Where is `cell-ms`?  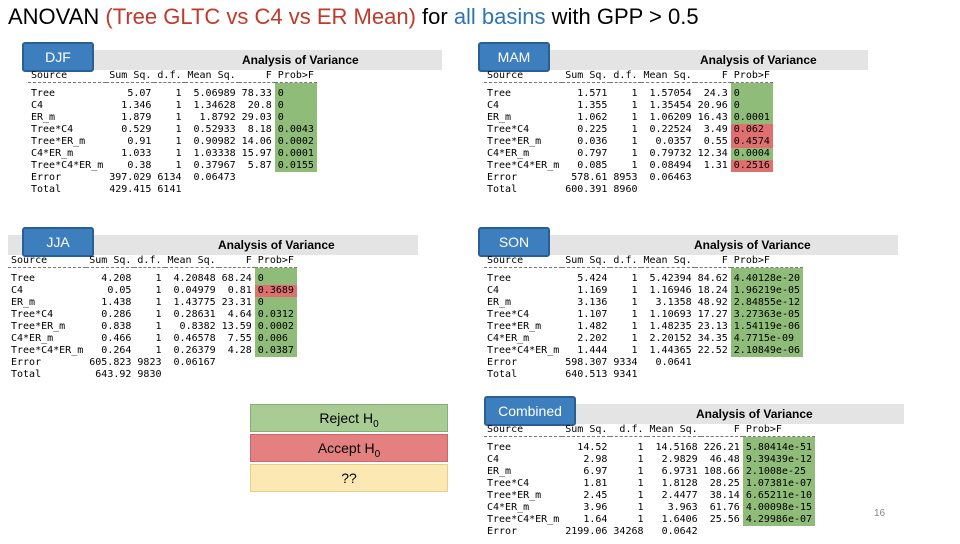 cell-ms is located at coordinates (192, 375).